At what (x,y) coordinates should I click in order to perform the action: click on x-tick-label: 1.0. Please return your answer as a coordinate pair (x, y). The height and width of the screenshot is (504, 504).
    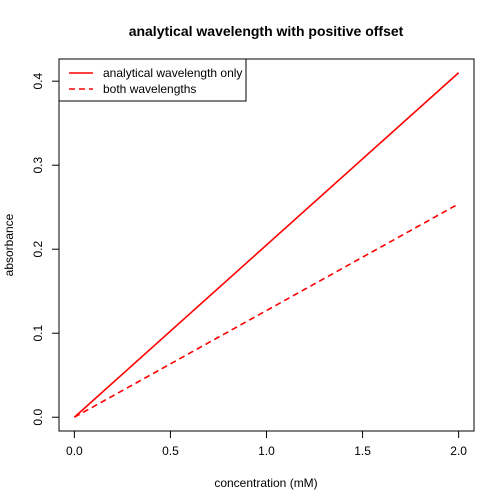
    Looking at the image, I should click on (266, 451).